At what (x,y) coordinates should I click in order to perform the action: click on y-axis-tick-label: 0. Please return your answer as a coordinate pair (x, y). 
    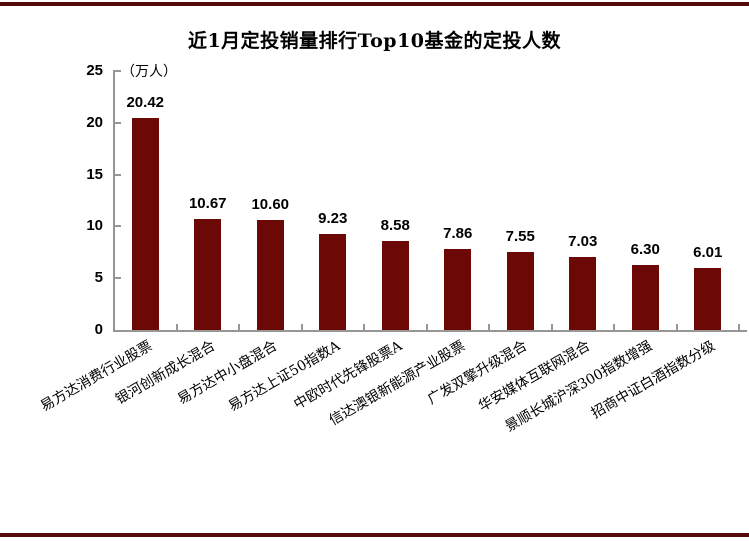
    Looking at the image, I should click on (98, 329).